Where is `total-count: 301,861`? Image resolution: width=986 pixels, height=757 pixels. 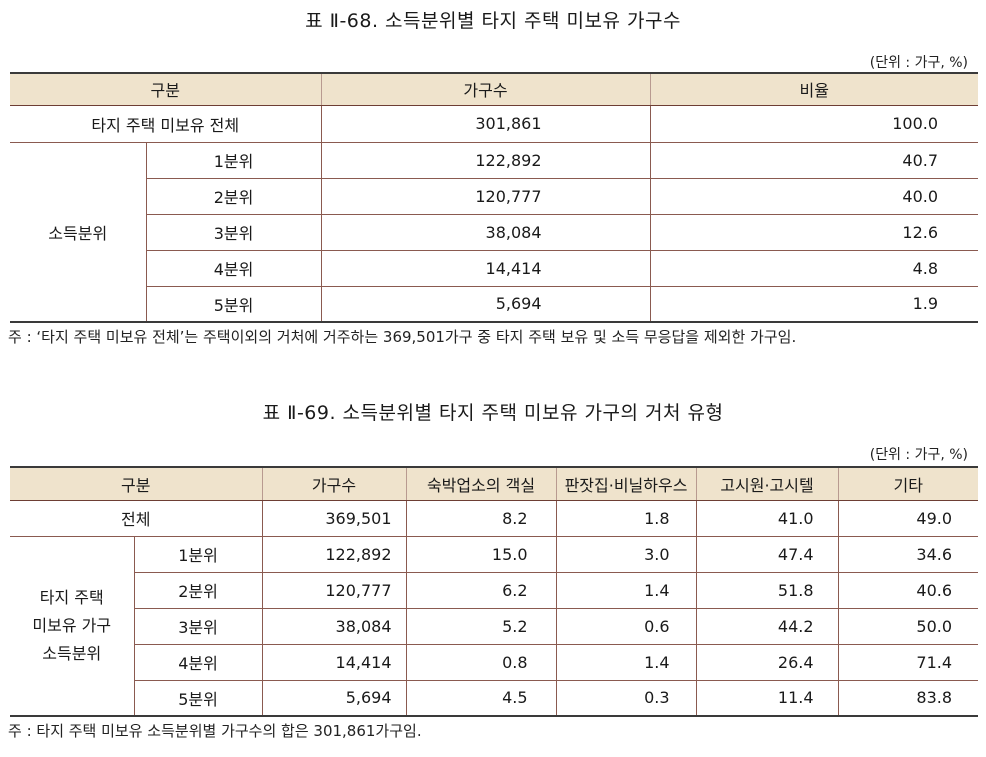 total-count: 301,861 is located at coordinates (485, 124).